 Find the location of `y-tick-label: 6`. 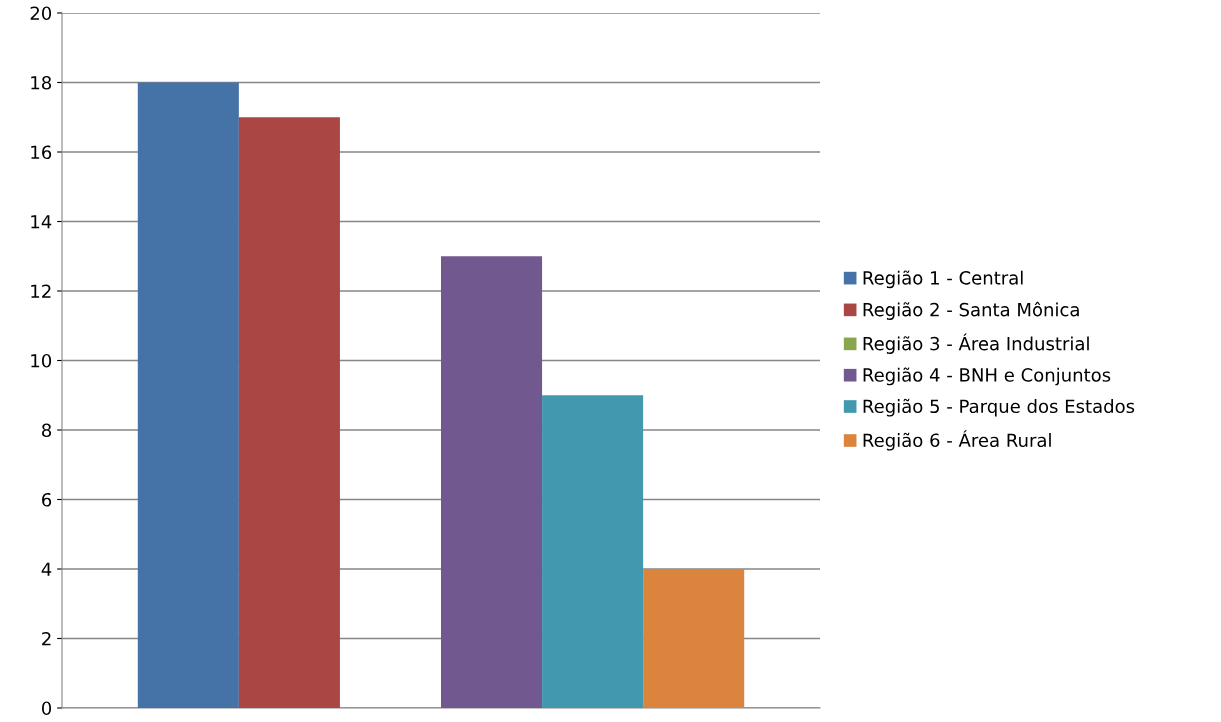

y-tick-label: 6 is located at coordinates (47, 499).